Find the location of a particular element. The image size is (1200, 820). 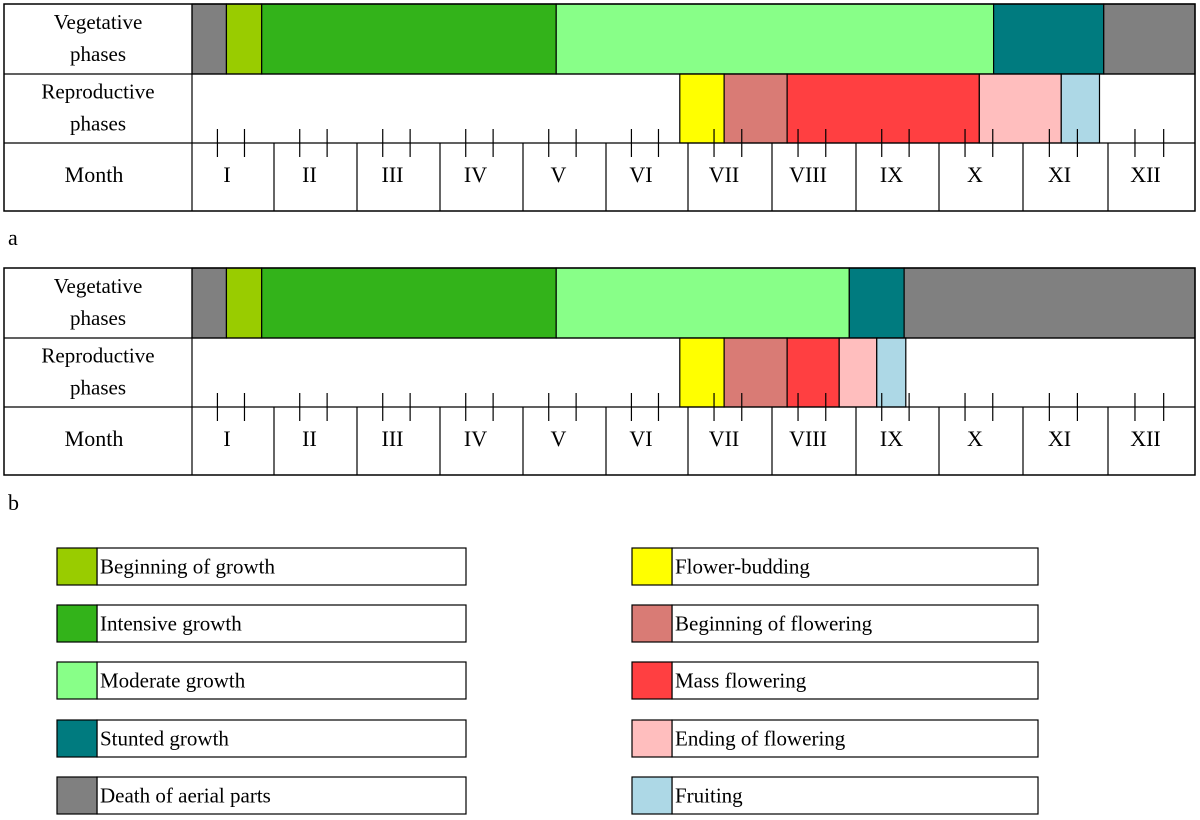

legend-item: Death of aerial parts is located at coordinates (261, 795).